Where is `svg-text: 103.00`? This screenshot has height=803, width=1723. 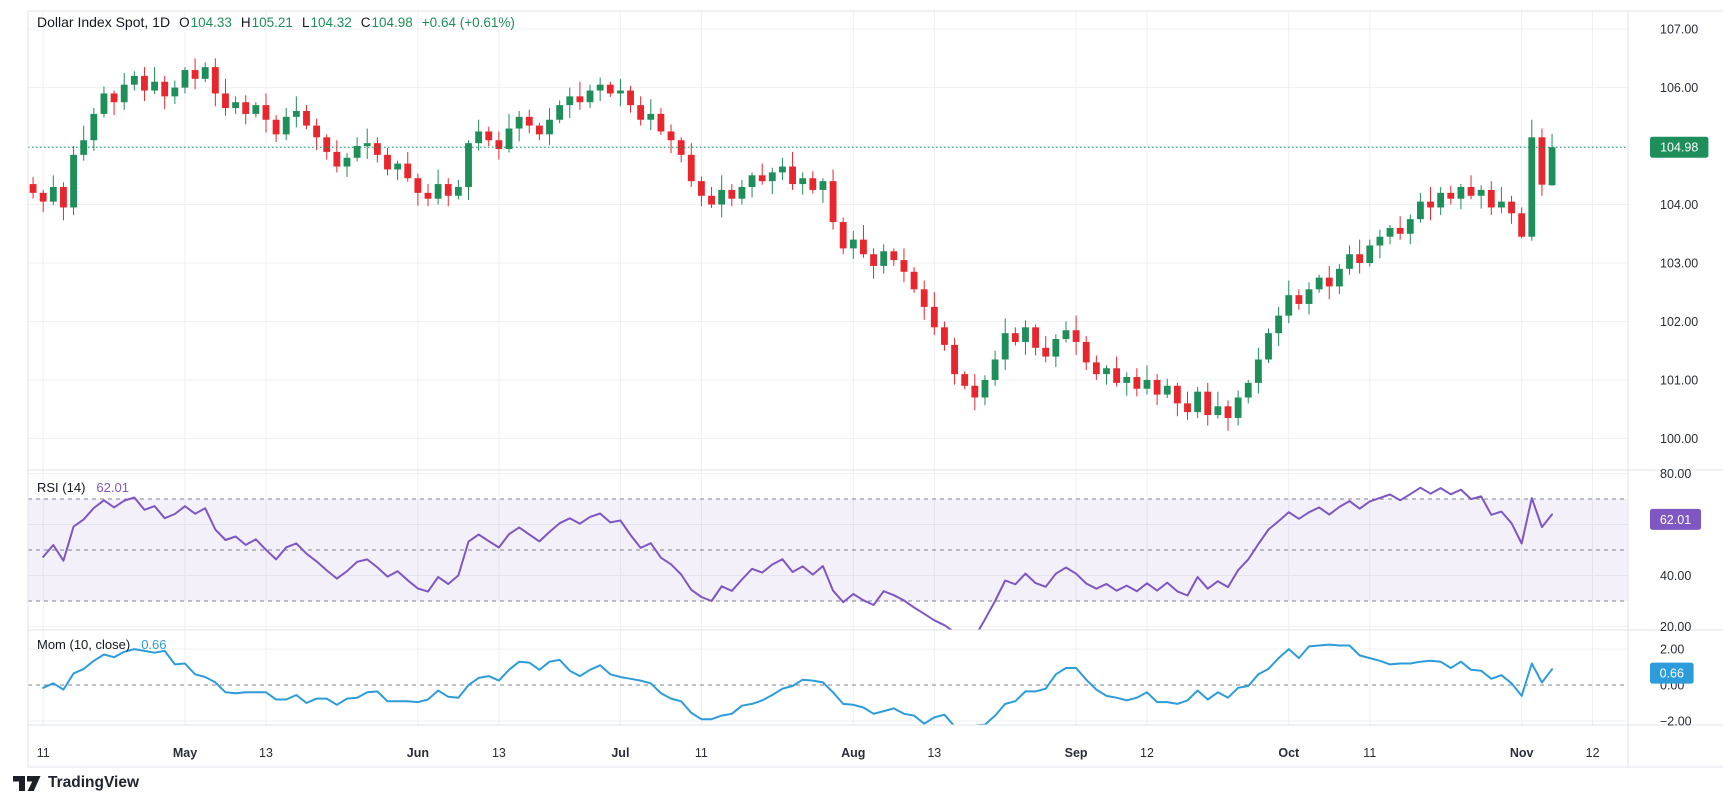 svg-text: 103.00 is located at coordinates (1679, 264).